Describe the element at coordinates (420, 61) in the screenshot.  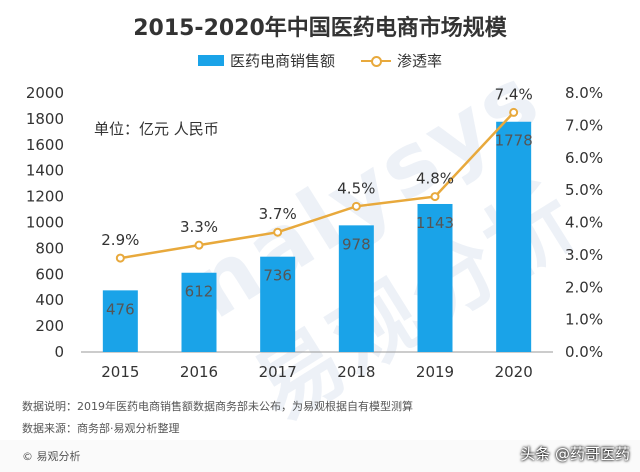
I see `legend-label-penetration: 渗透率` at that location.